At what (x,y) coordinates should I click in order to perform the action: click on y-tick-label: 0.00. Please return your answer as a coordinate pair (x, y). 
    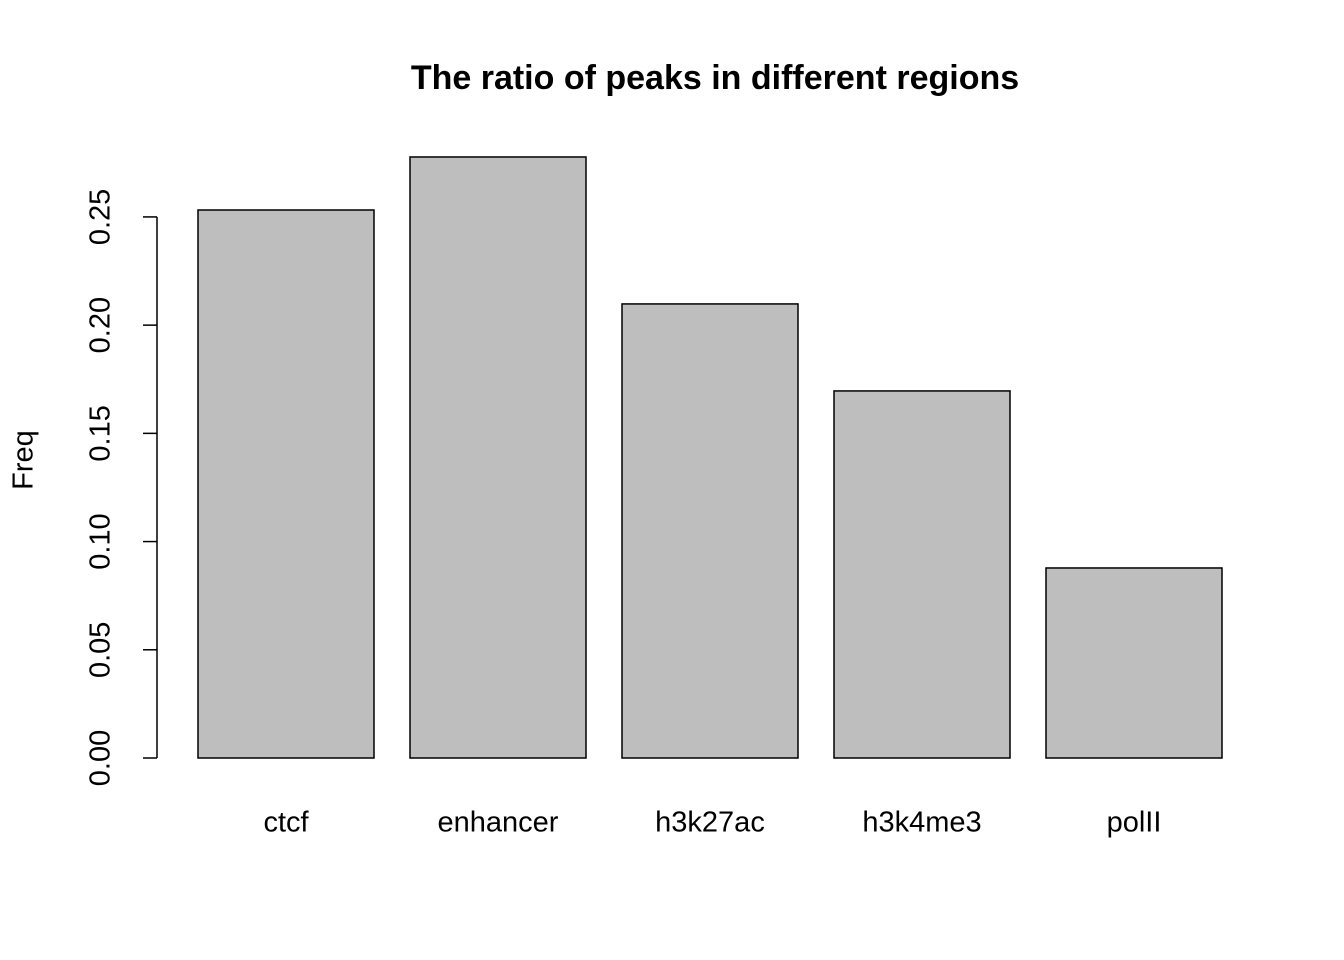
    Looking at the image, I should click on (101, 758).